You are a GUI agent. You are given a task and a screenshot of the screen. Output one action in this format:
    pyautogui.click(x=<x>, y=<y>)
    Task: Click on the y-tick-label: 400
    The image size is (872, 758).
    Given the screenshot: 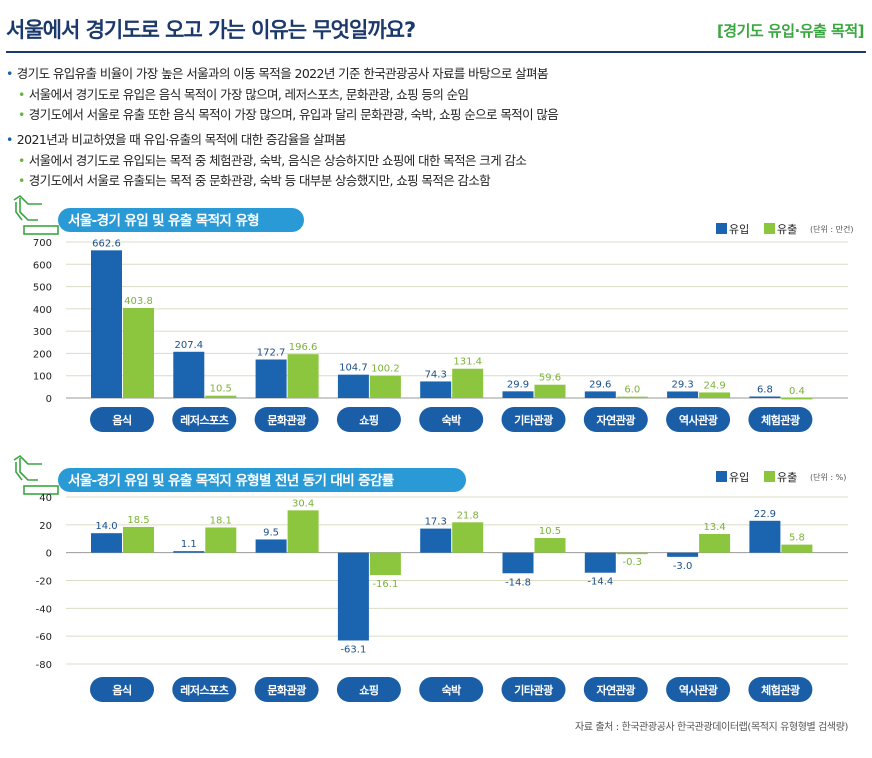 What is the action you would take?
    pyautogui.click(x=42, y=310)
    